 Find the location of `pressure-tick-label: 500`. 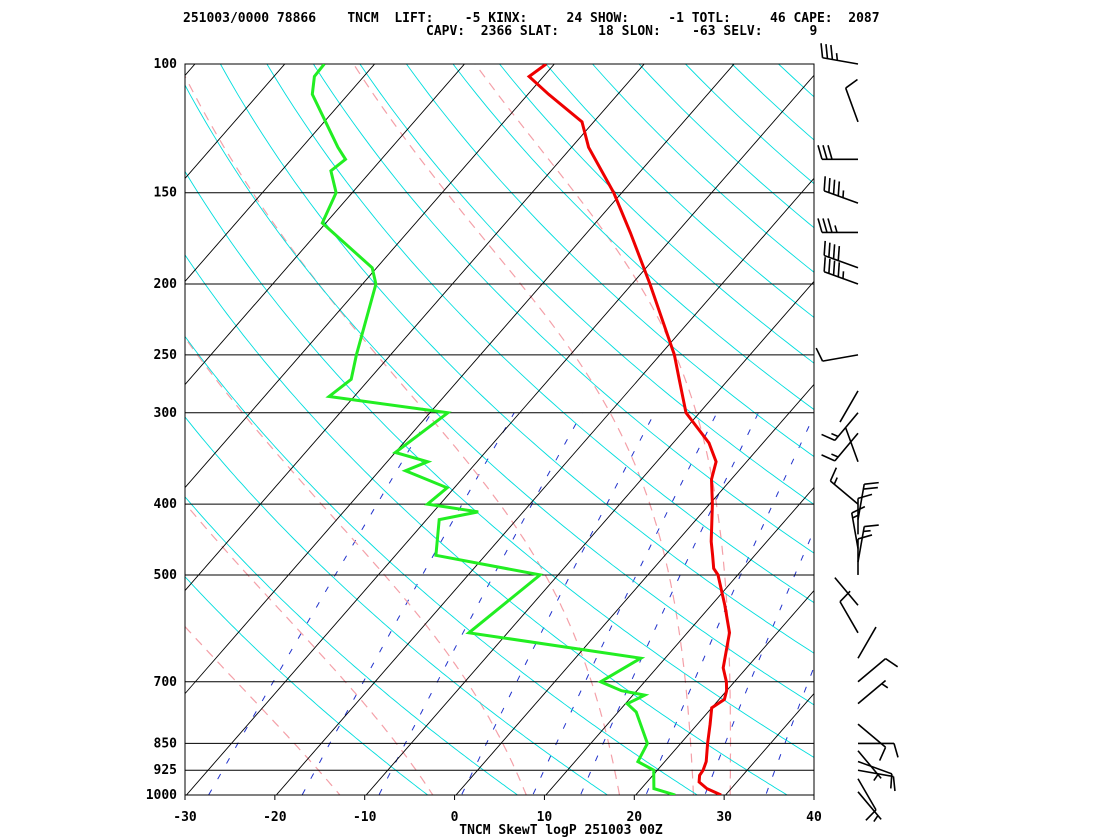

pressure-tick-label: 500 is located at coordinates (166, 575).